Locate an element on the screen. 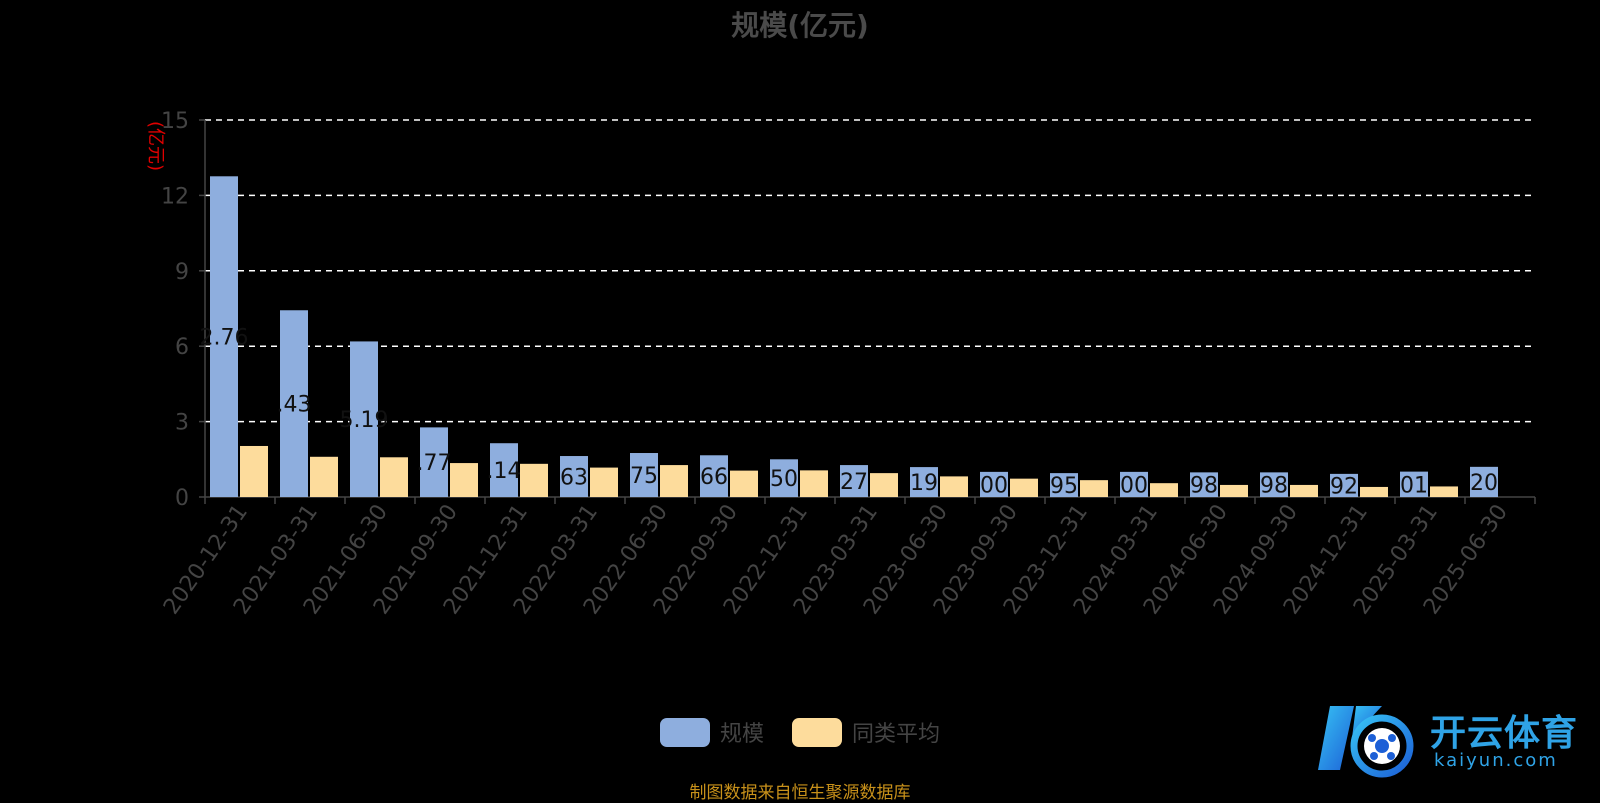 Image resolution: width=1600 pixels, height=803 pixels. y-tick-label: 12 is located at coordinates (175, 196).